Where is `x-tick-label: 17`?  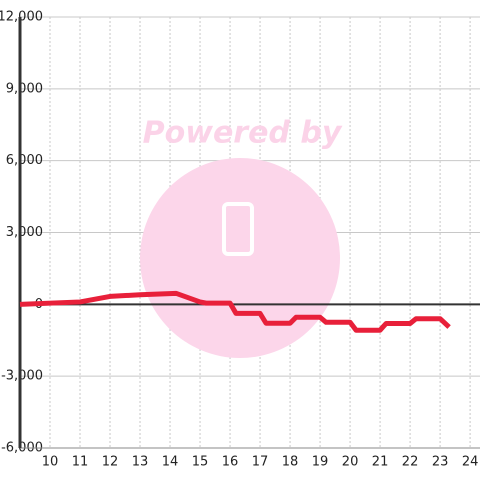 x-tick-label: 17 is located at coordinates (260, 462).